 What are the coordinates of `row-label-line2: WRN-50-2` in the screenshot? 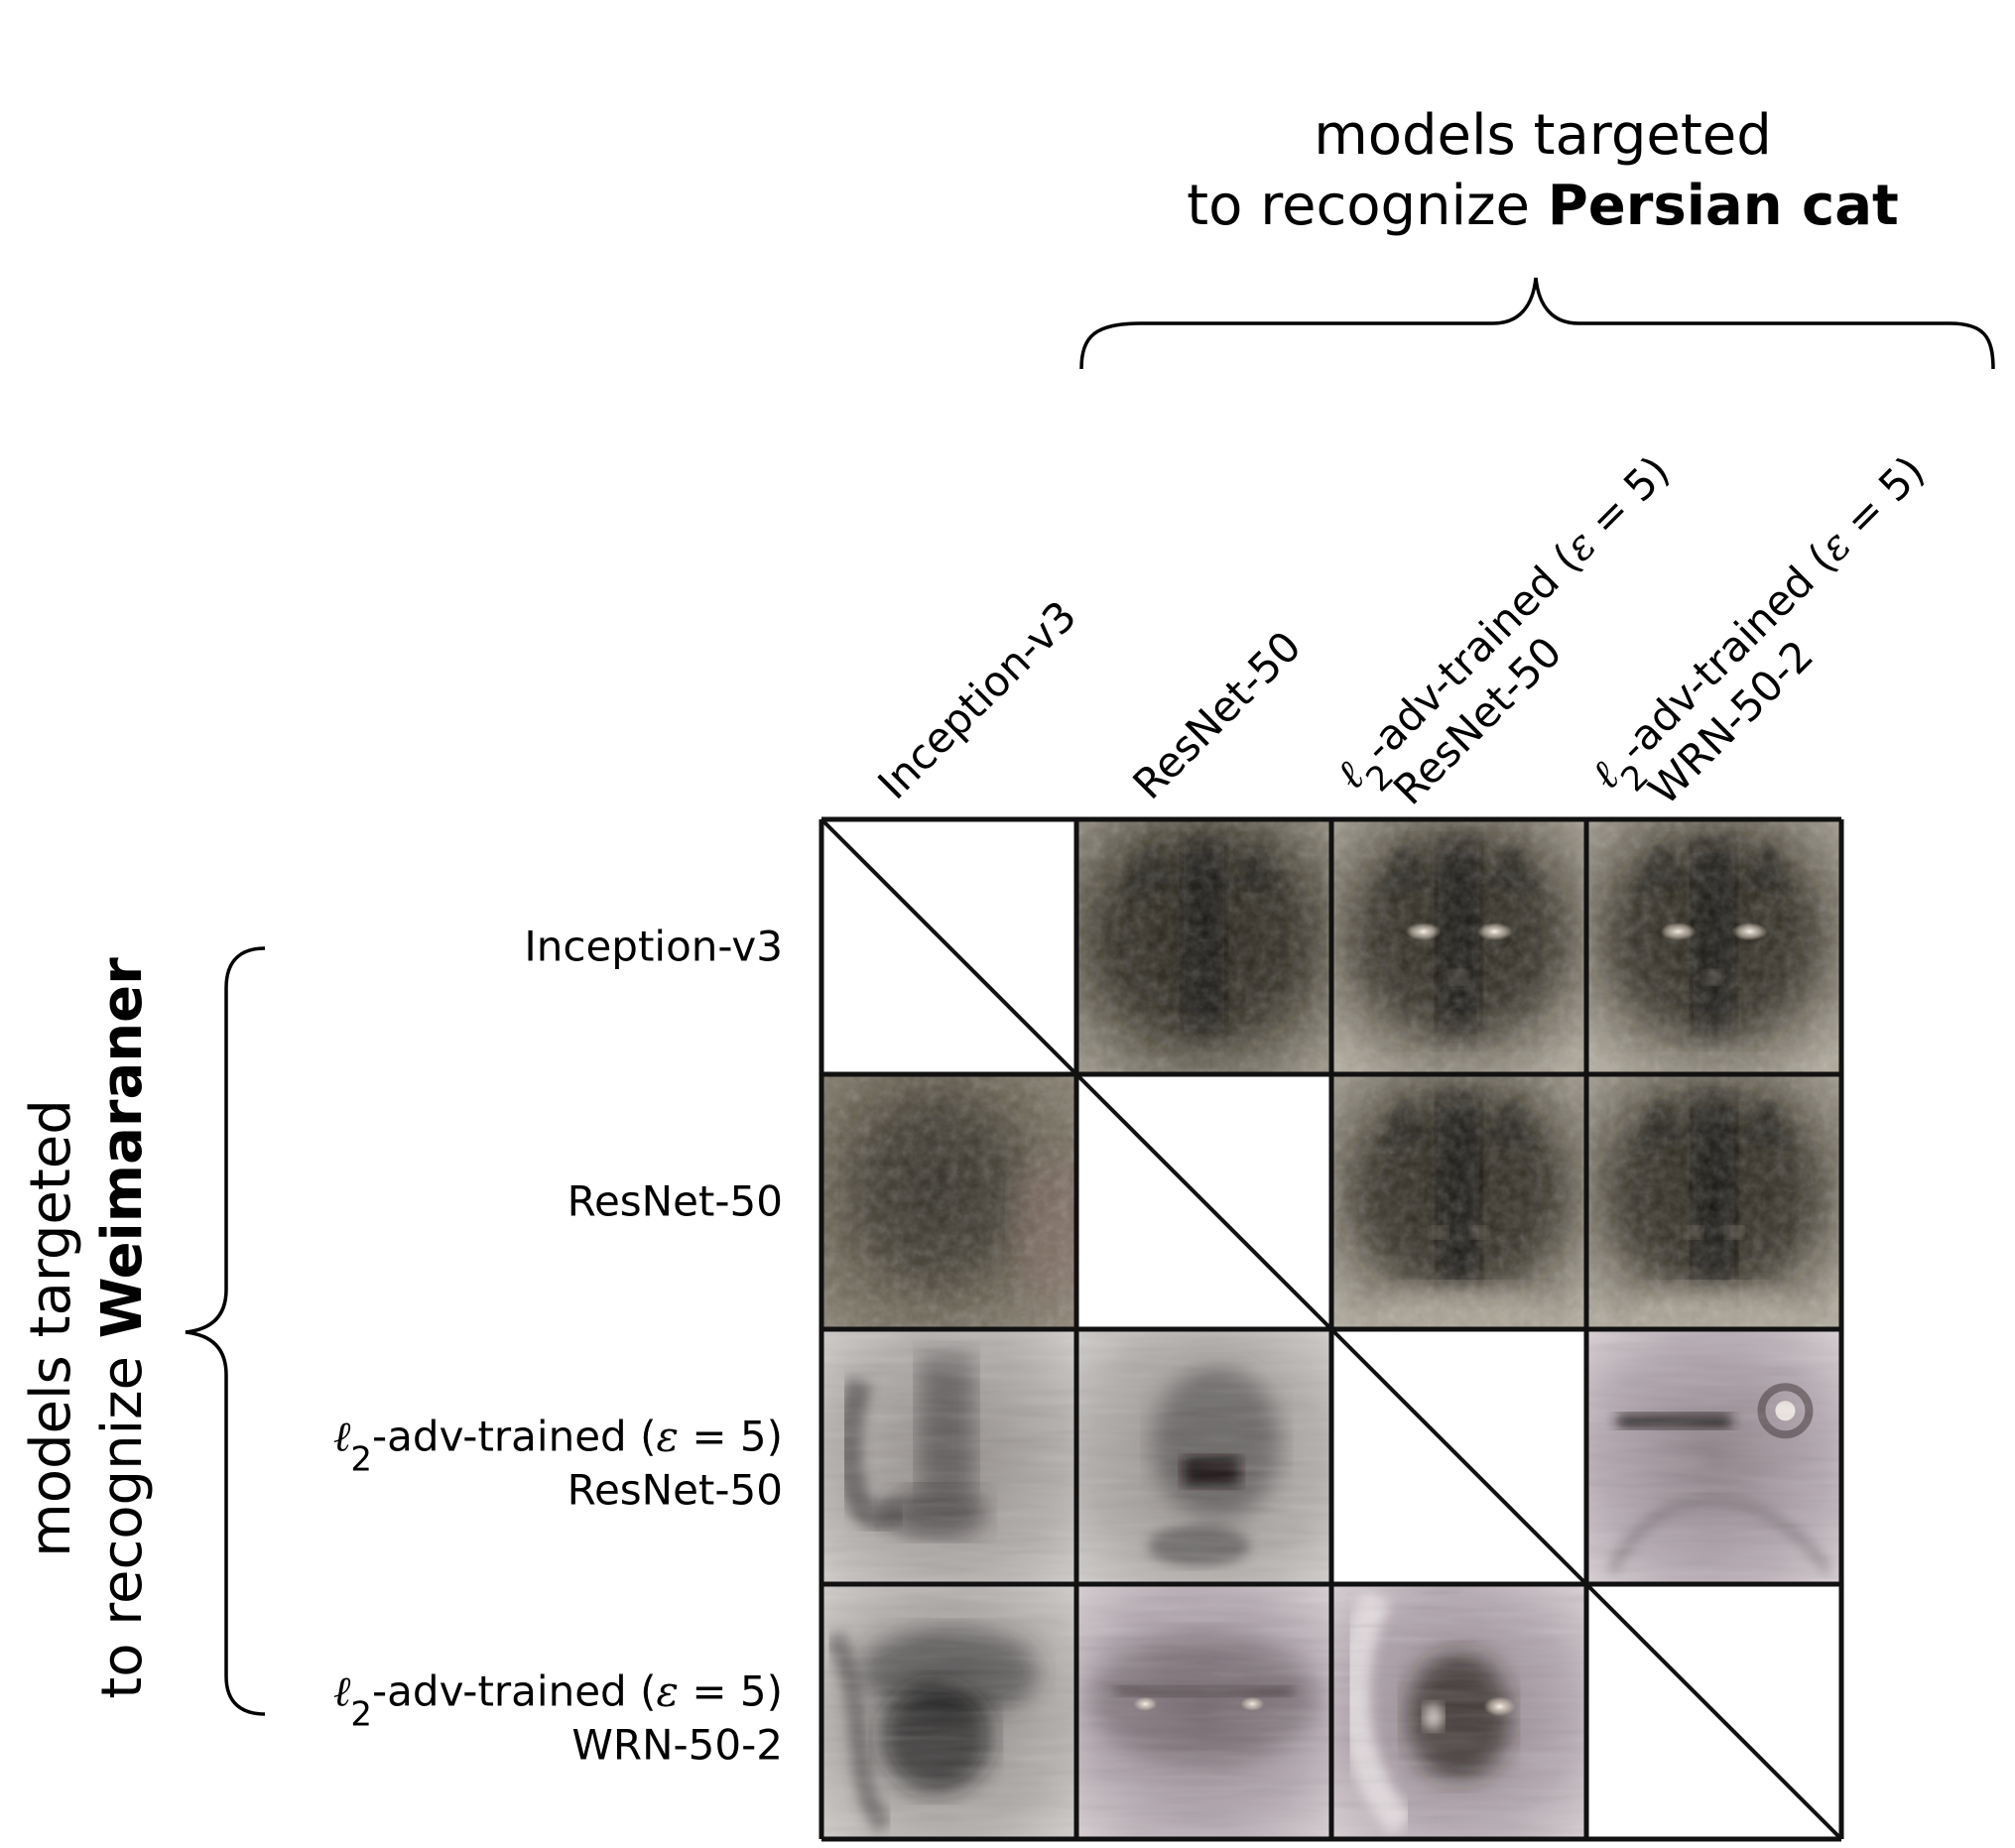 It's located at (677, 1746).